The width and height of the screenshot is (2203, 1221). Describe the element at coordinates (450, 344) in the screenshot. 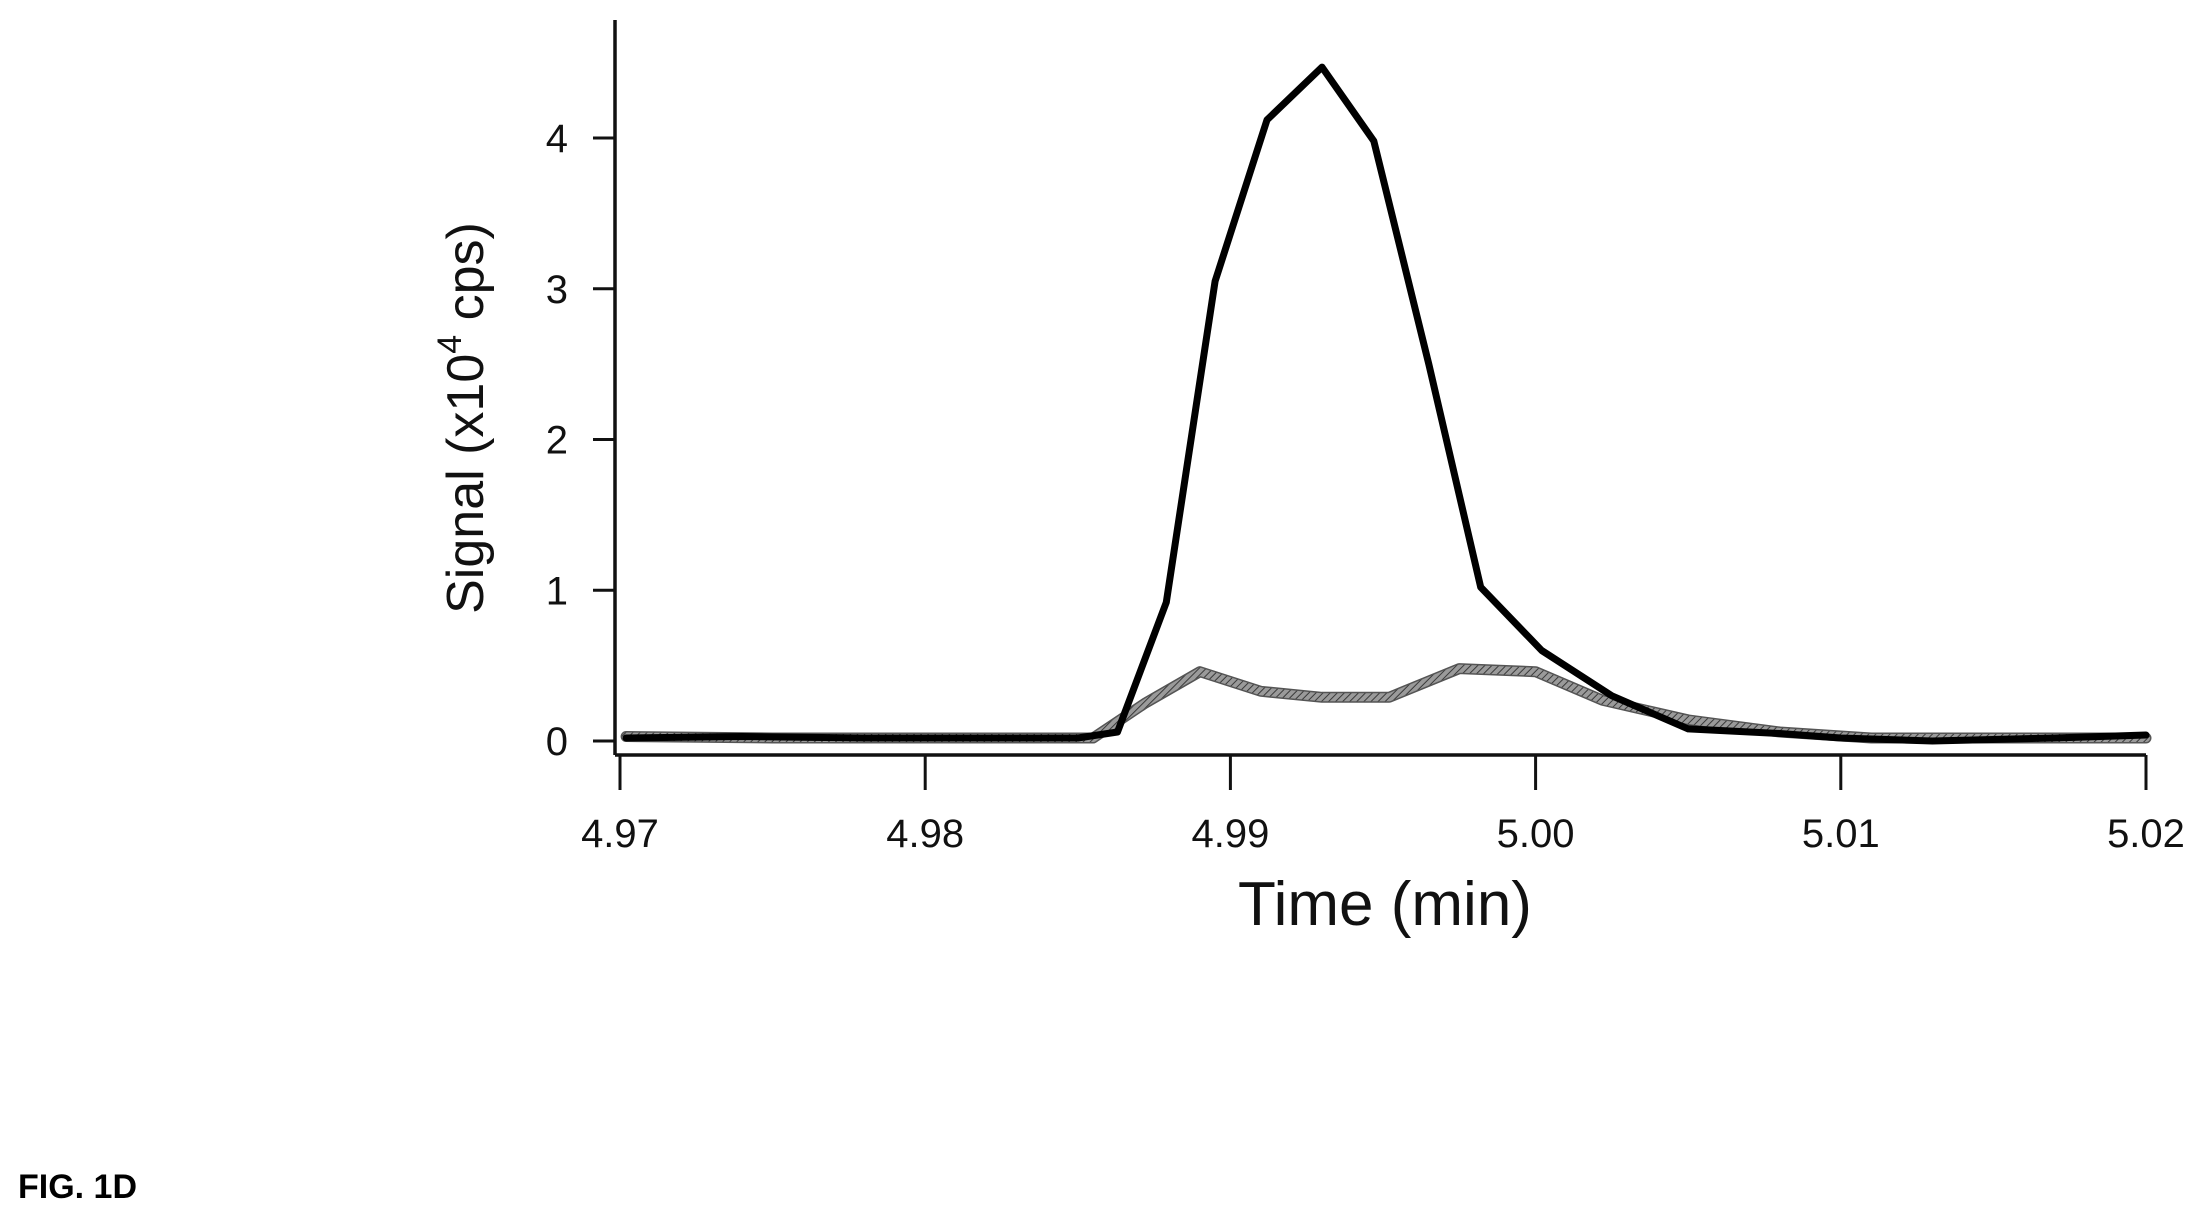

I see `y-axis-title-exponent: 4` at that location.